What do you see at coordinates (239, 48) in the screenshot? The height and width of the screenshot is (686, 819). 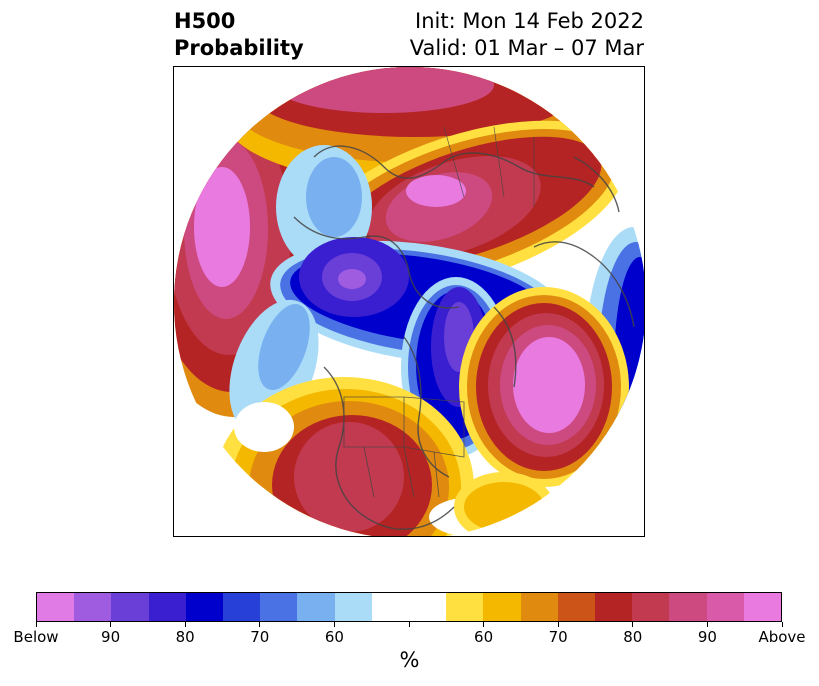 I see `title-product: Probability` at bounding box center [239, 48].